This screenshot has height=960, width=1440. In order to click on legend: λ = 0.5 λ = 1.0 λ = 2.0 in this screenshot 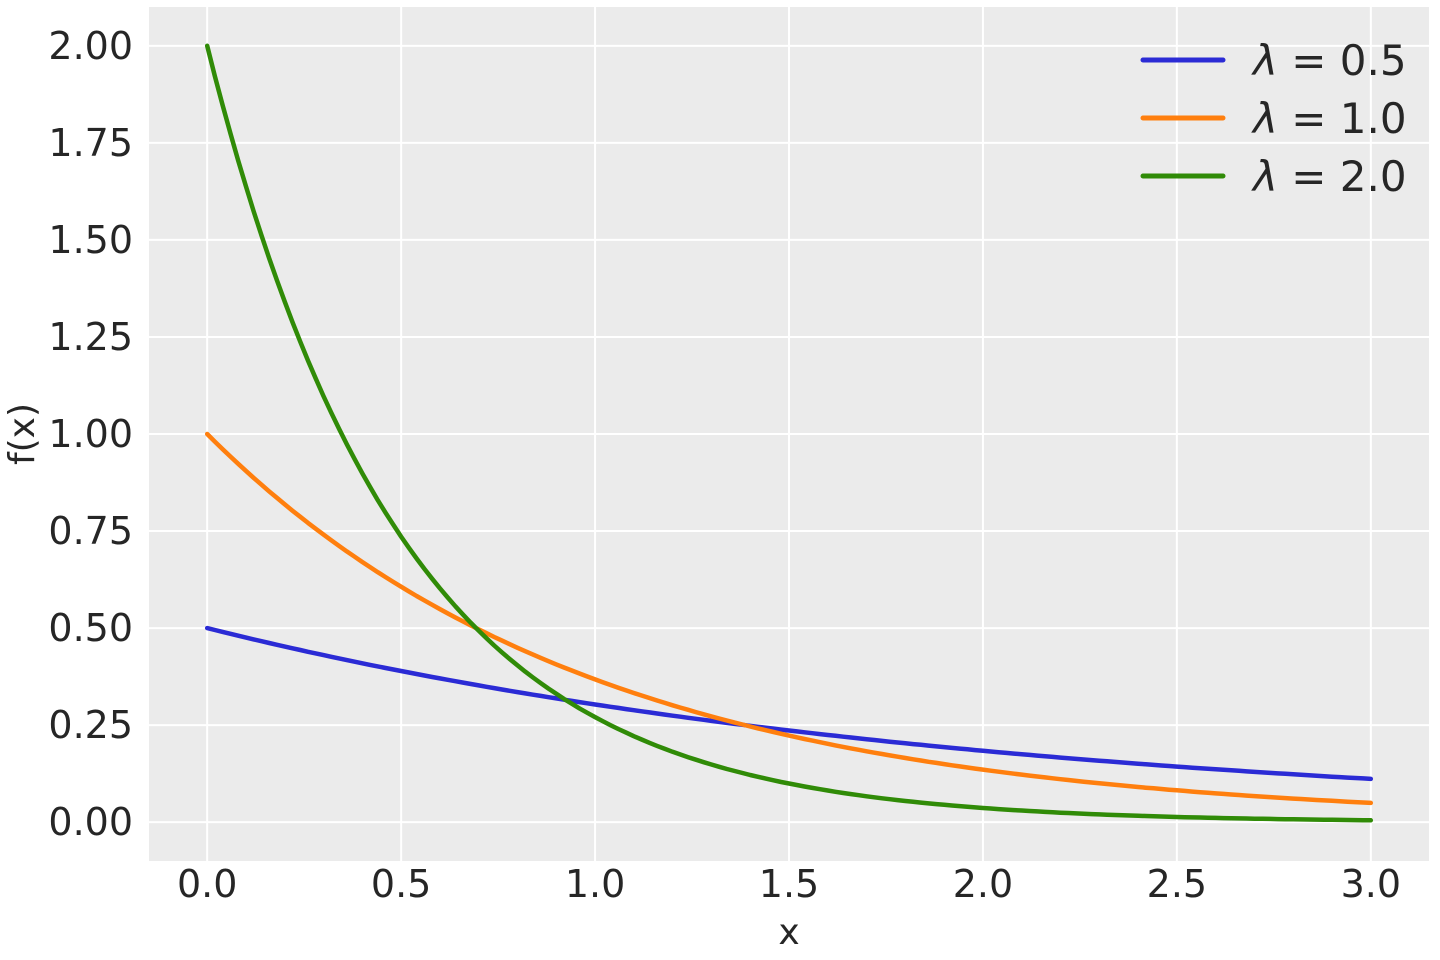, I will do `click(1273, 118)`.